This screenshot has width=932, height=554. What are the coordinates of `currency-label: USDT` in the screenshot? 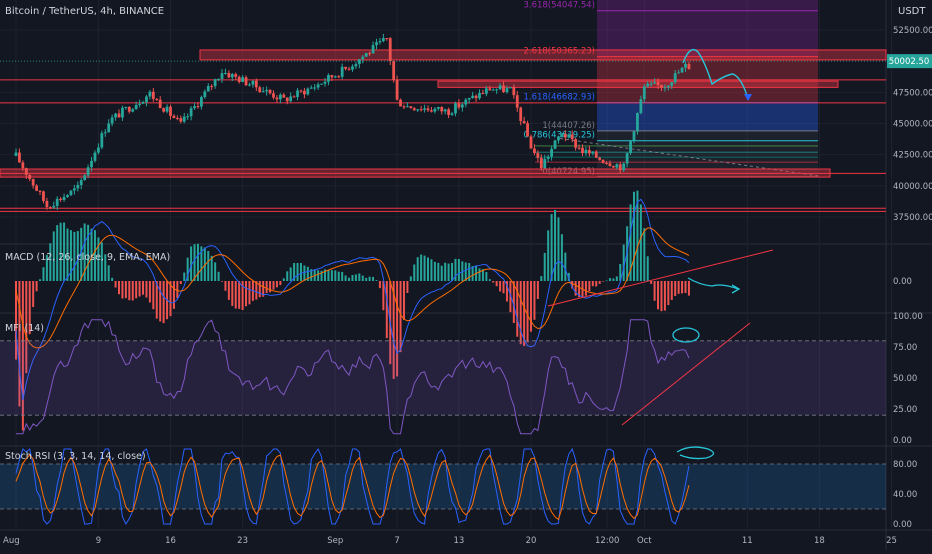 It's located at (912, 11).